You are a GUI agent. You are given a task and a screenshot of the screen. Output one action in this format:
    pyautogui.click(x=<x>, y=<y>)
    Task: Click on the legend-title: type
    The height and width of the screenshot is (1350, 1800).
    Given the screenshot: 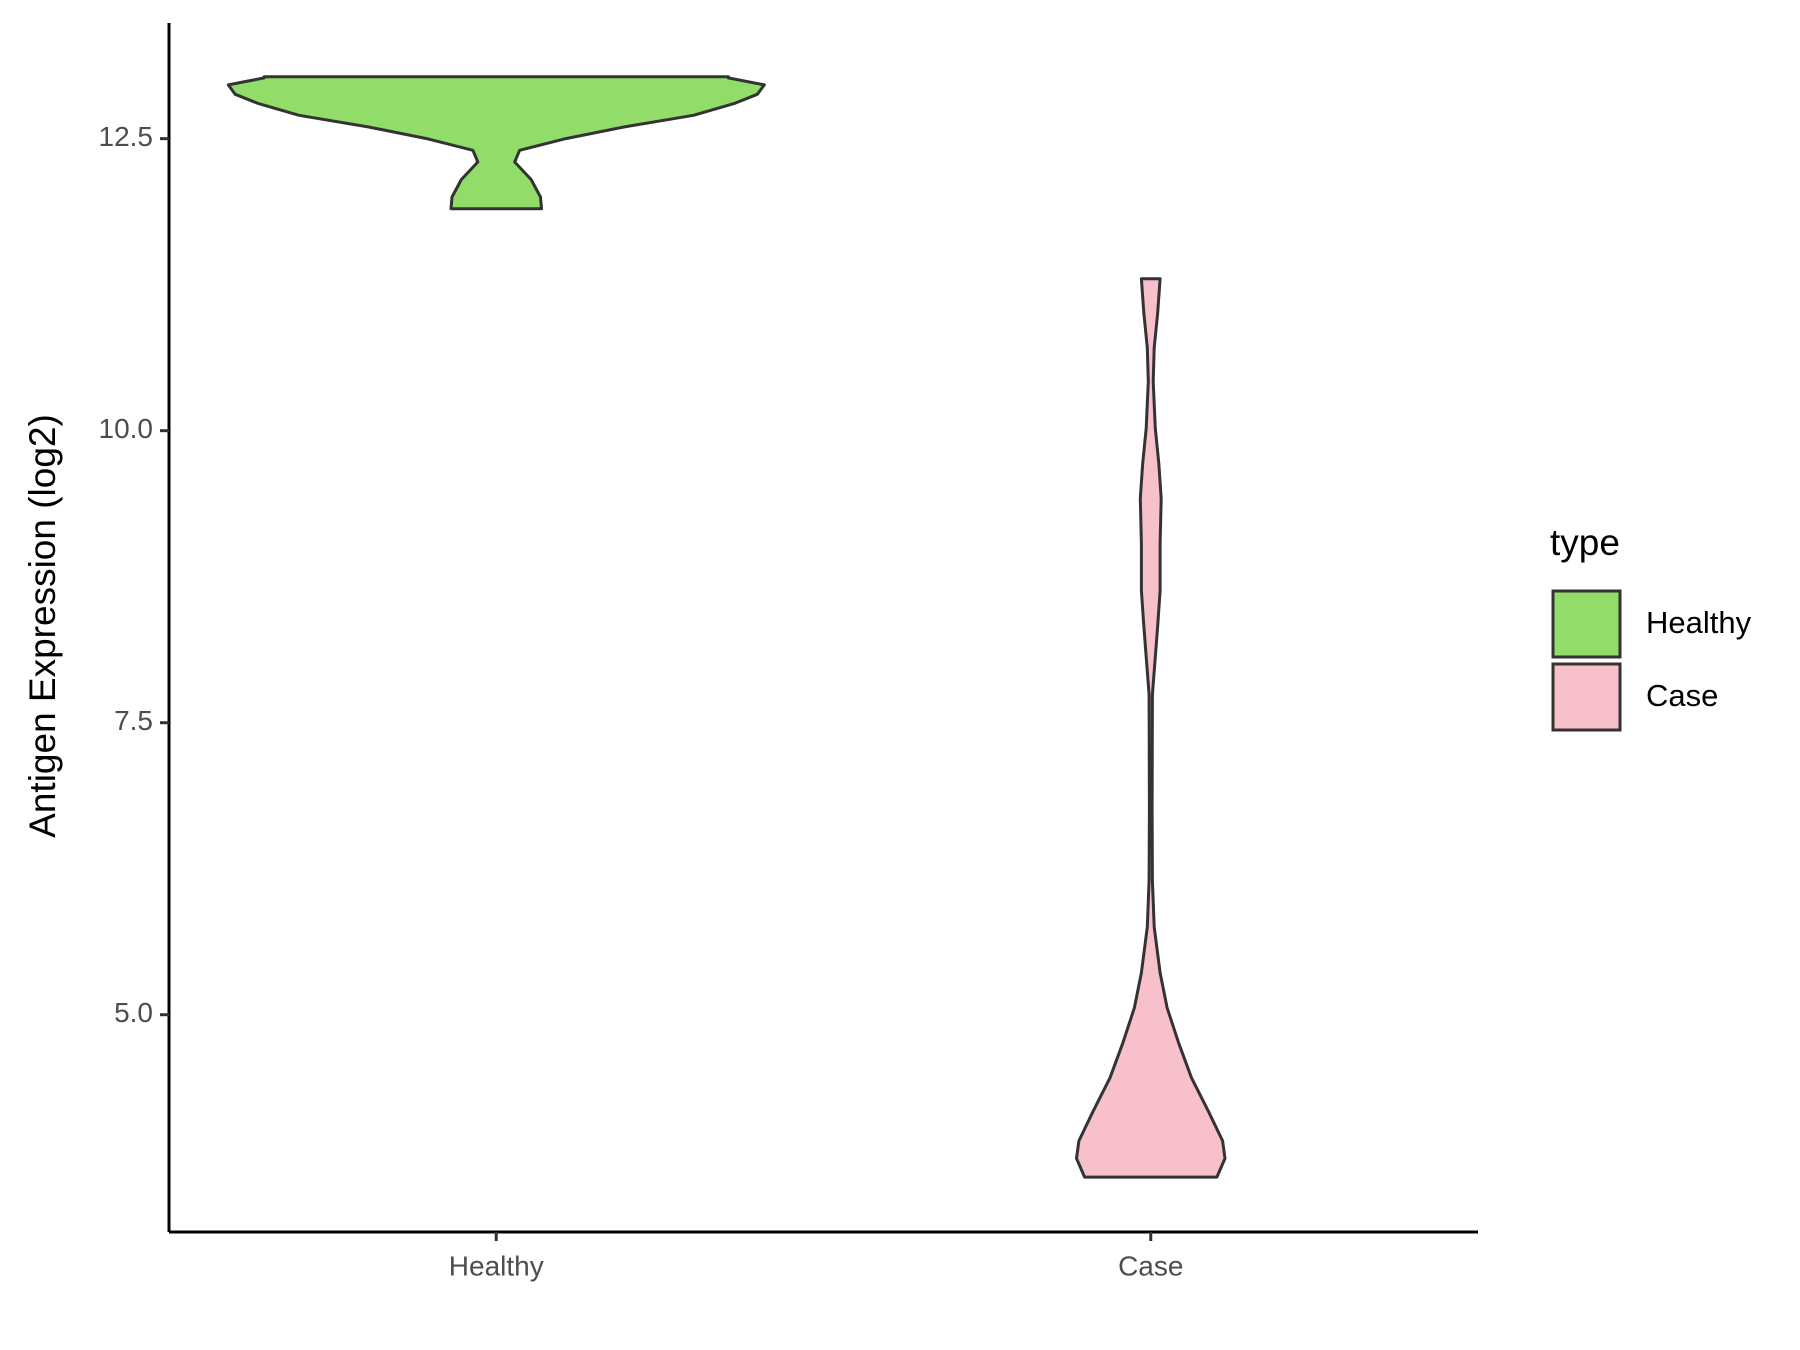 What is the action you would take?
    pyautogui.click(x=1585, y=542)
    